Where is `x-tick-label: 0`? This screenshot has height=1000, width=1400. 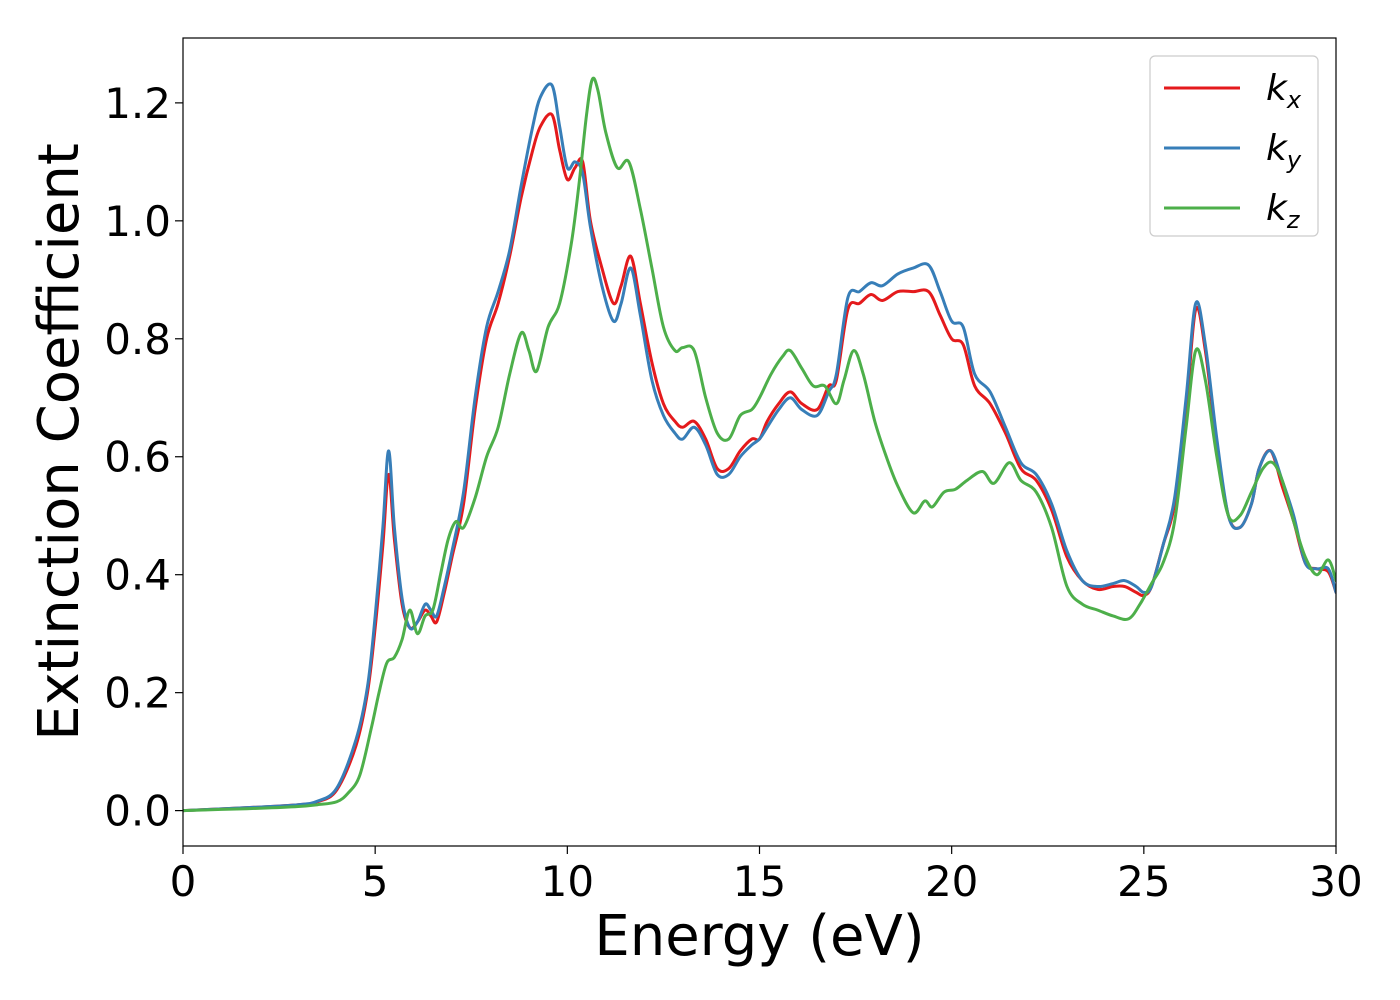
x-tick-label: 0 is located at coordinates (183, 881).